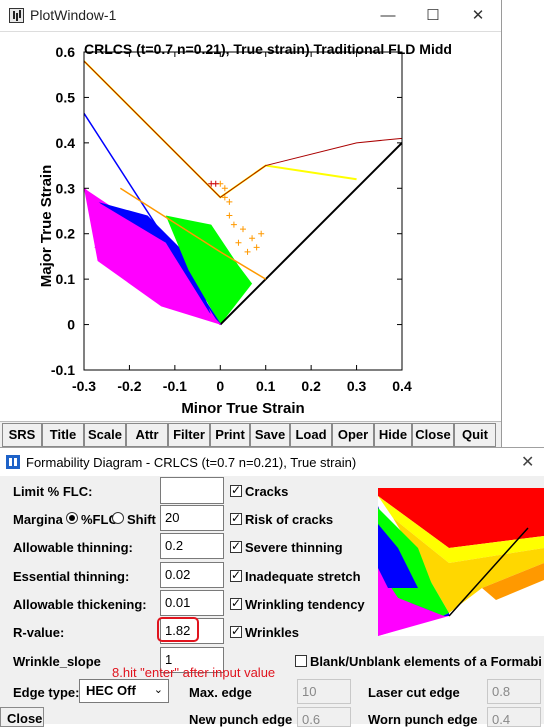 This screenshot has height=727, width=544. Describe the element at coordinates (475, 435) in the screenshot. I see `toolbar-quit-button: Quit` at that location.